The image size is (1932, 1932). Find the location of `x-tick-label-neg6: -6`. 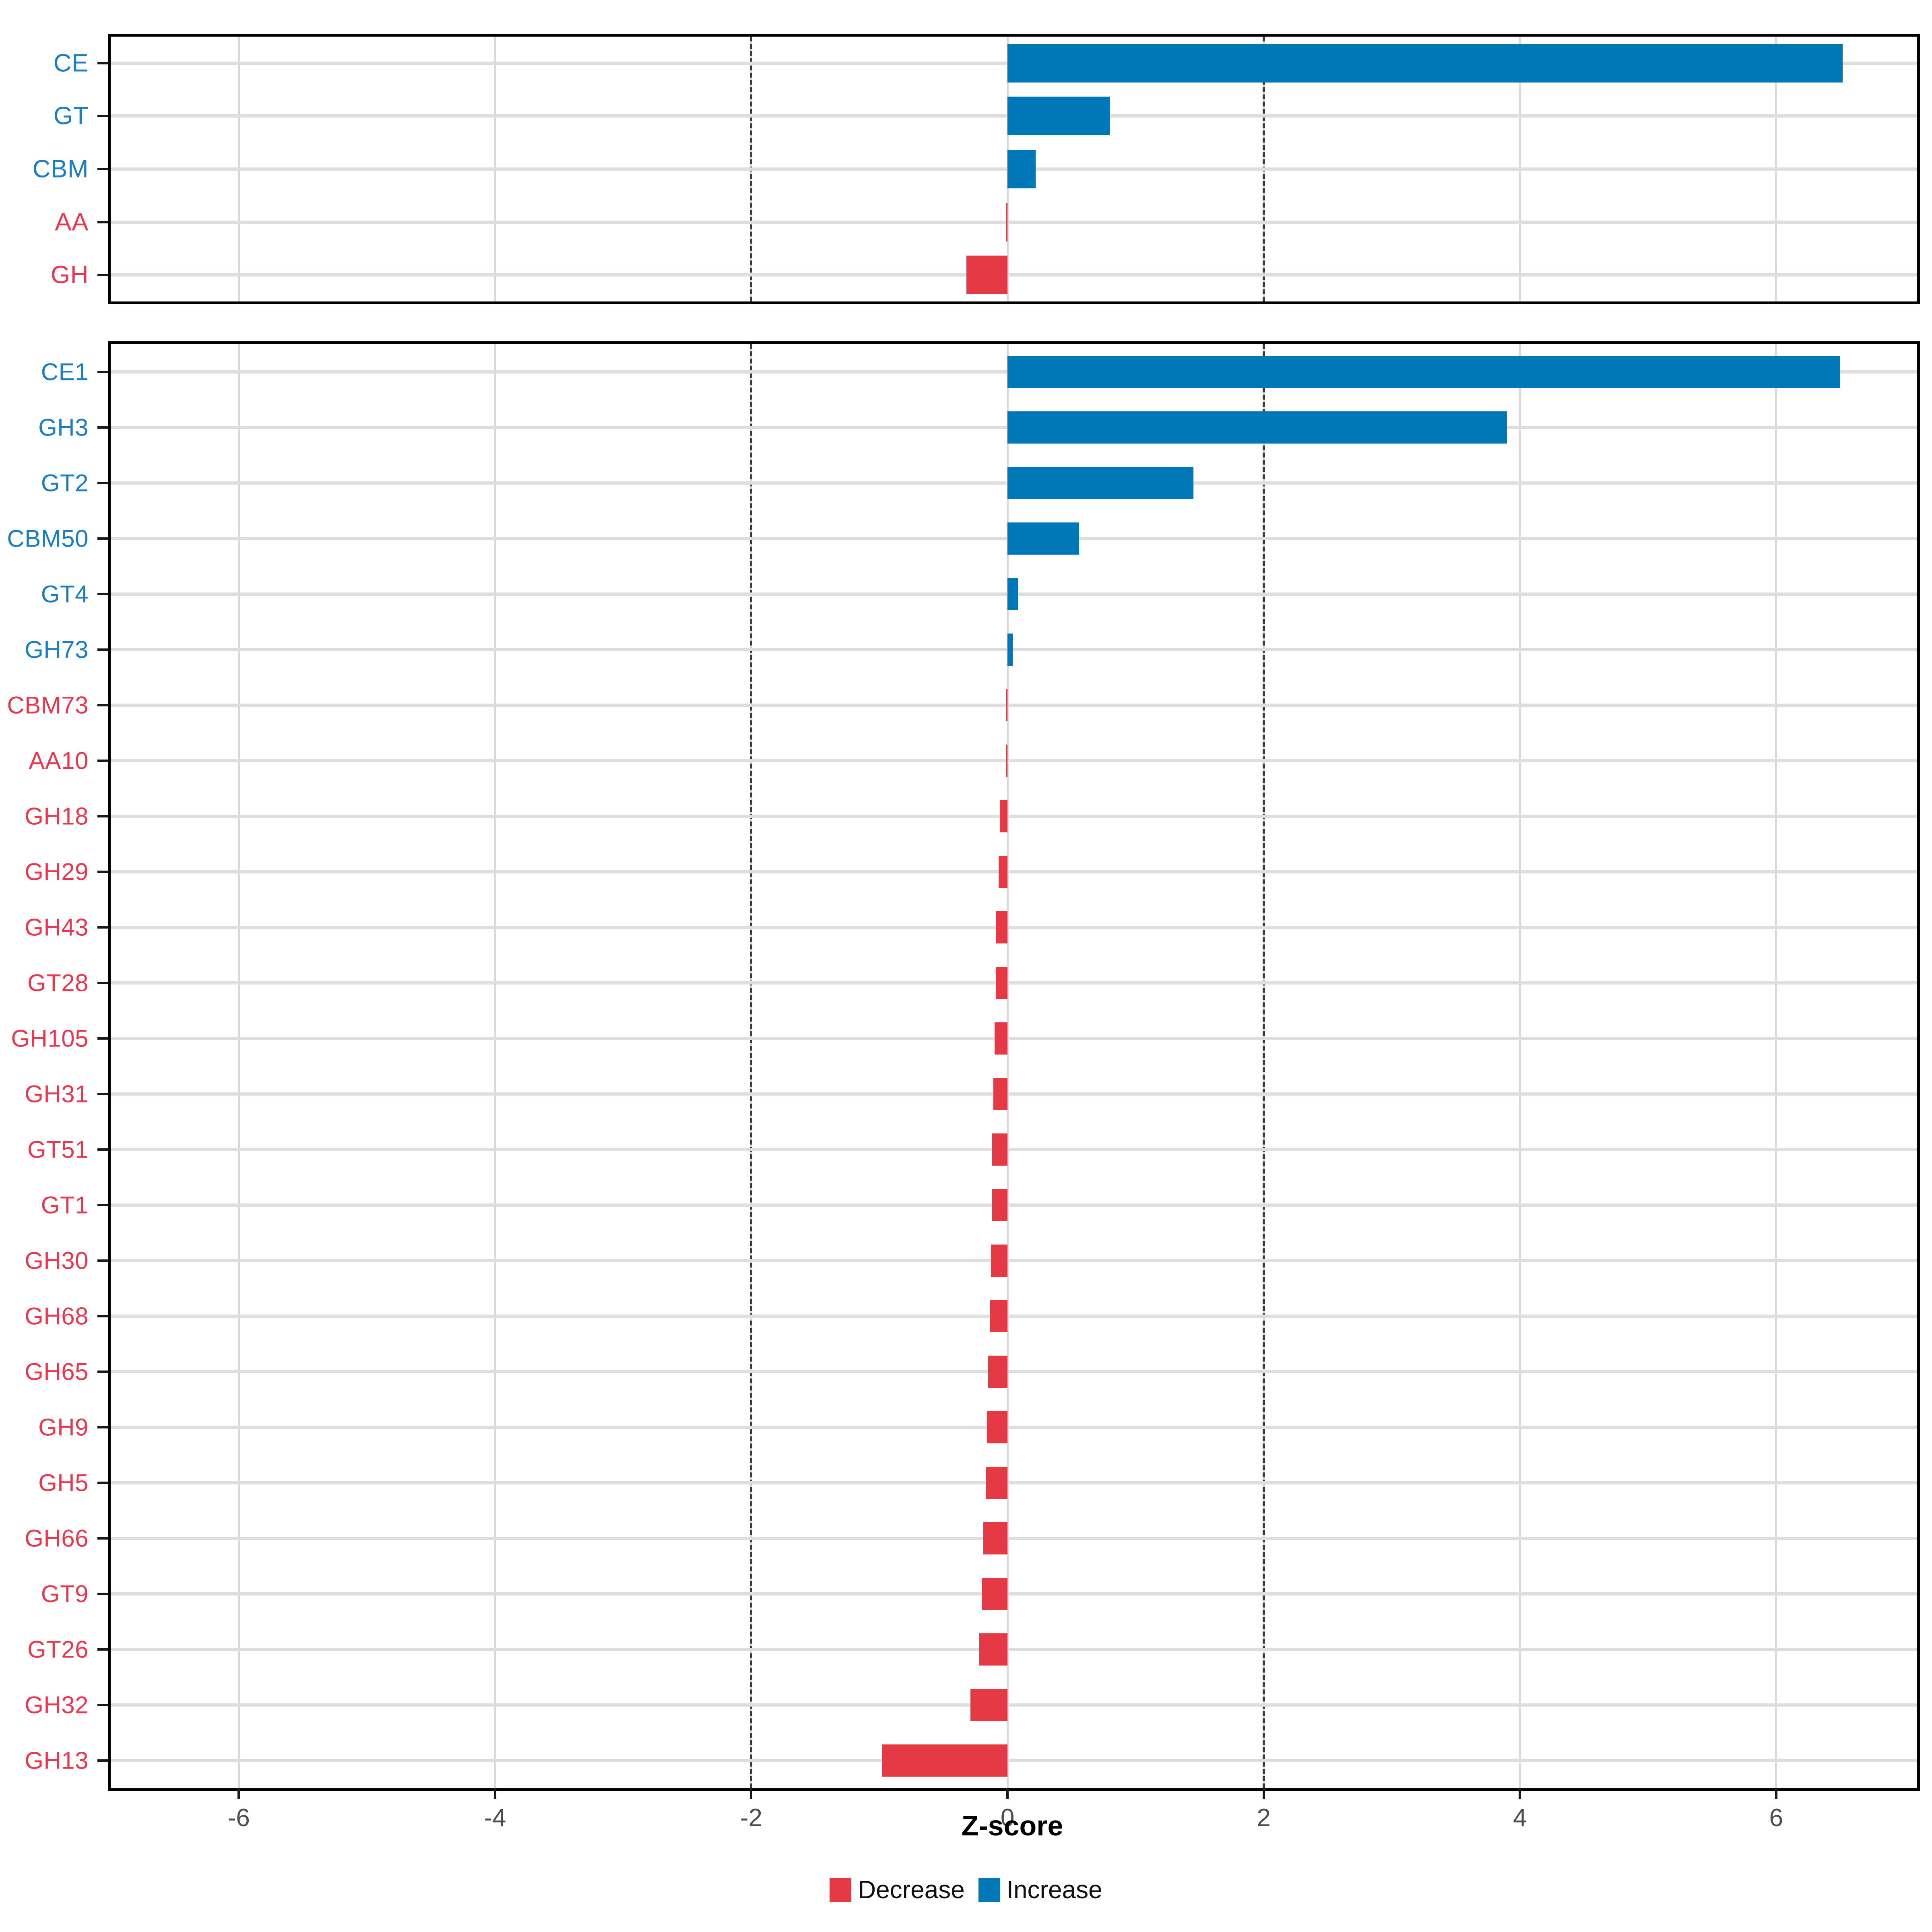

x-tick-label-neg6: -6 is located at coordinates (238, 1818).